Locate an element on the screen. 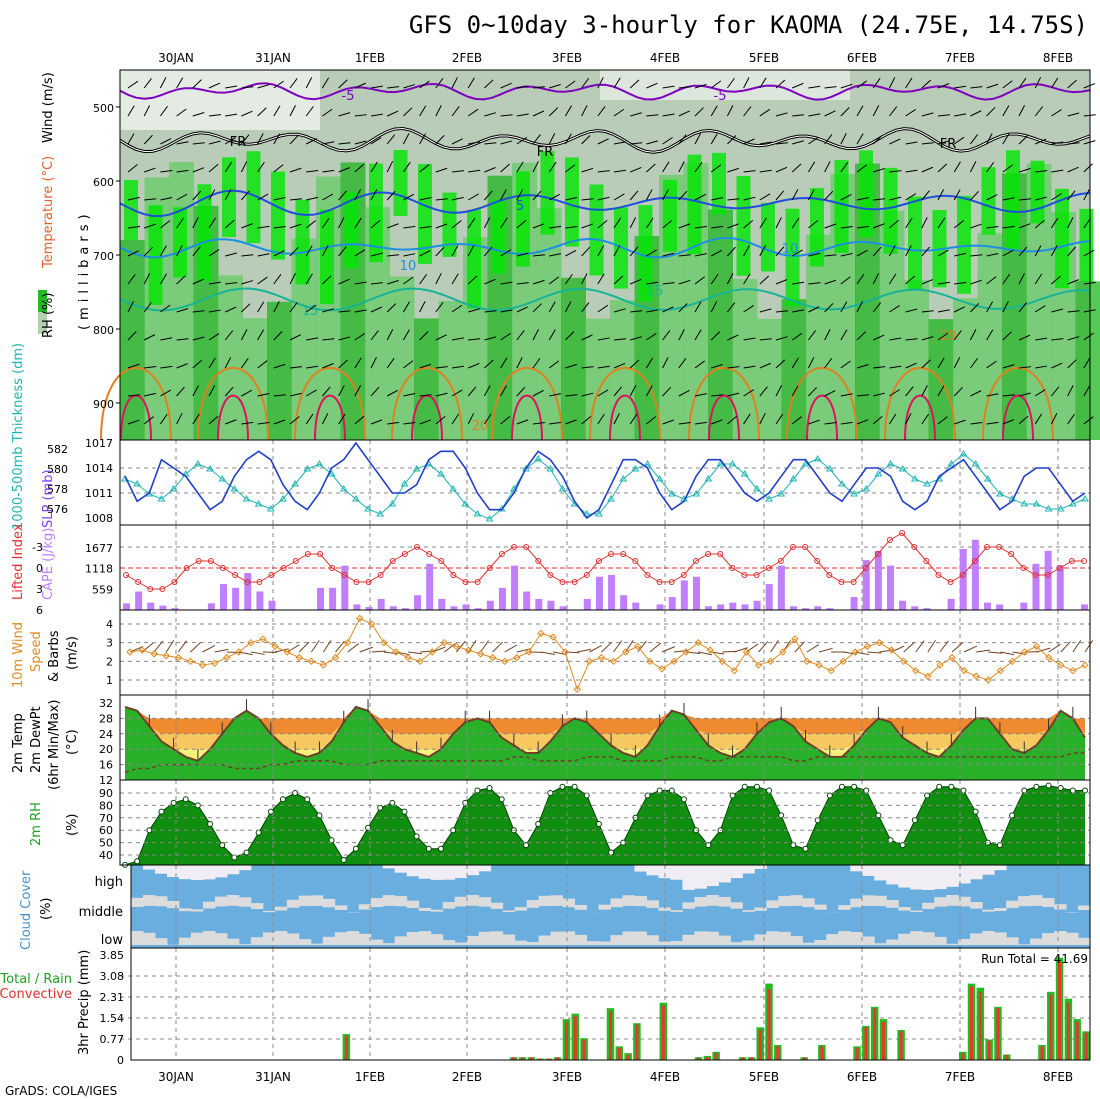  date-label: 5FEB is located at coordinates (764, 1077).